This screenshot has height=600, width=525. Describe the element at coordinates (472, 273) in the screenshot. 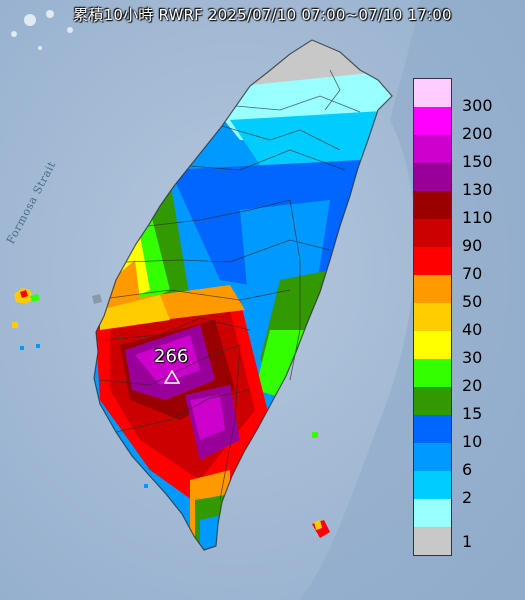

I see `legend-label: 70` at that location.